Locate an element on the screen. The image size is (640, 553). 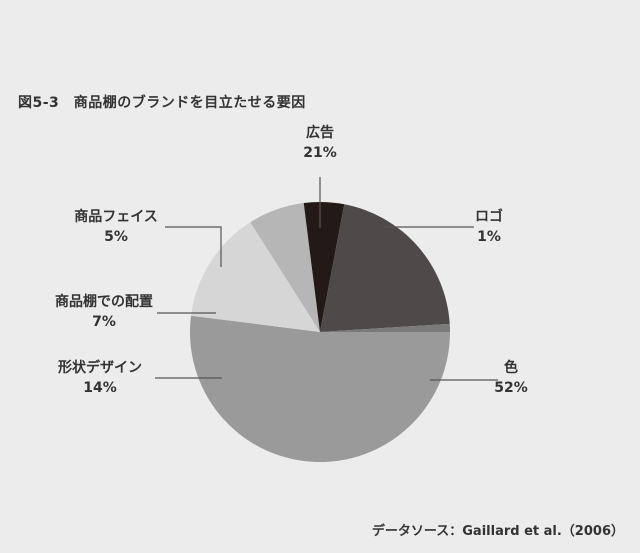
slice-percent: 21% is located at coordinates (320, 153).